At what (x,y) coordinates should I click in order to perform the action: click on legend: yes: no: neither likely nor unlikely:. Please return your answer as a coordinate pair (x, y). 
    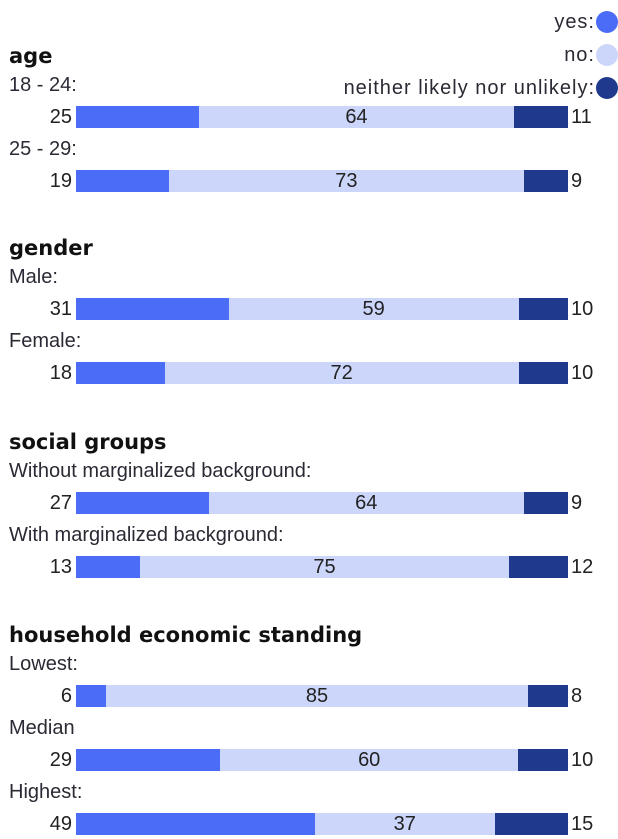
    Looking at the image, I should click on (309, 53).